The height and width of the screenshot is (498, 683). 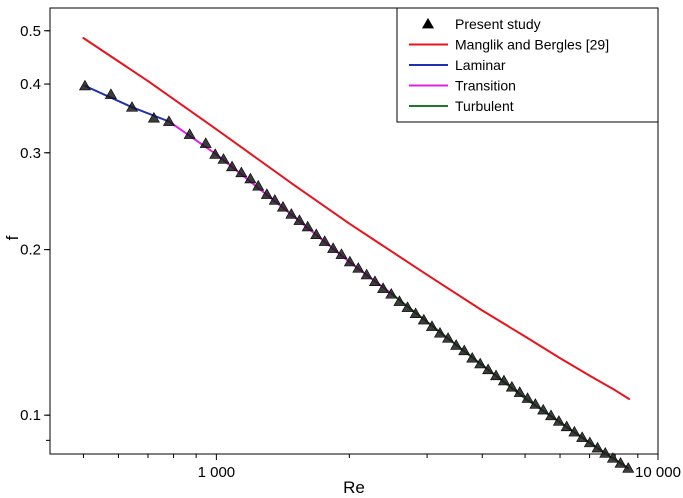 What do you see at coordinates (217, 472) in the screenshot?
I see `x-tick-label: 1 000` at bounding box center [217, 472].